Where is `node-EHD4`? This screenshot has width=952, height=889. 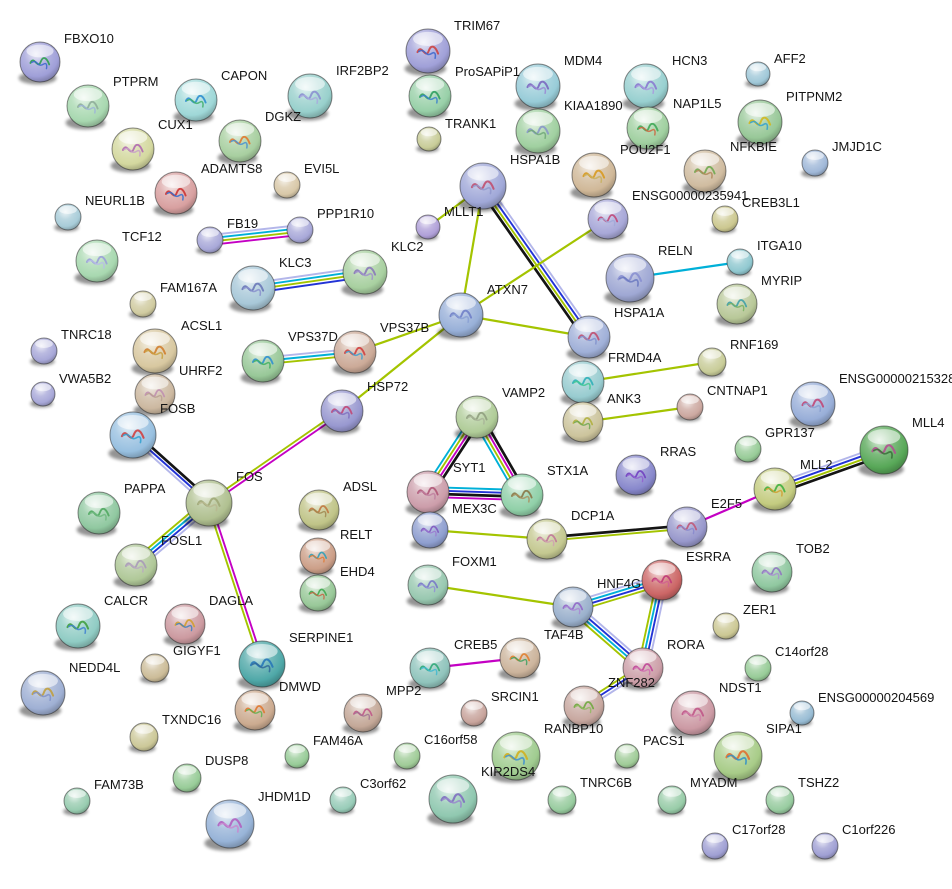 node-EHD4 is located at coordinates (317, 594).